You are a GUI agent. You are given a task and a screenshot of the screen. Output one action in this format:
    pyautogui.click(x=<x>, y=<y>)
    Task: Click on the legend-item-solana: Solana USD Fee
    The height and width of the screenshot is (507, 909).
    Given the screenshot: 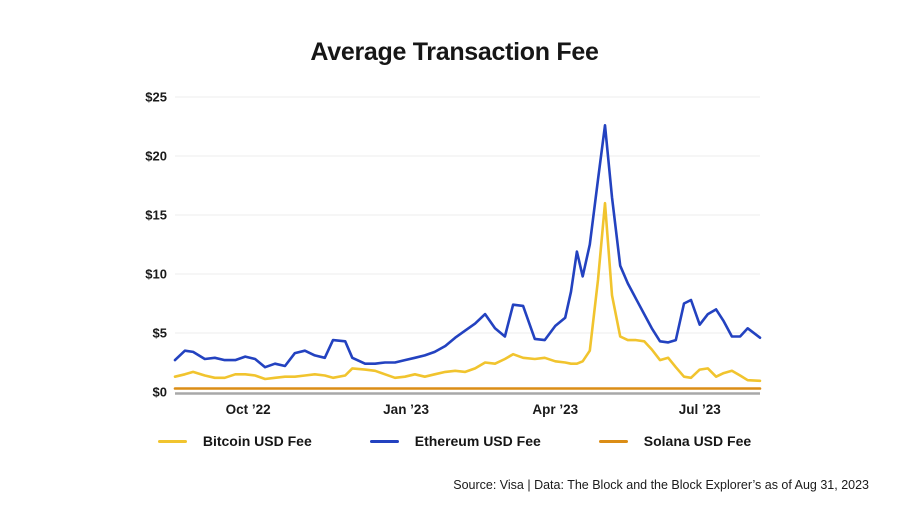 What is the action you would take?
    pyautogui.click(x=675, y=441)
    